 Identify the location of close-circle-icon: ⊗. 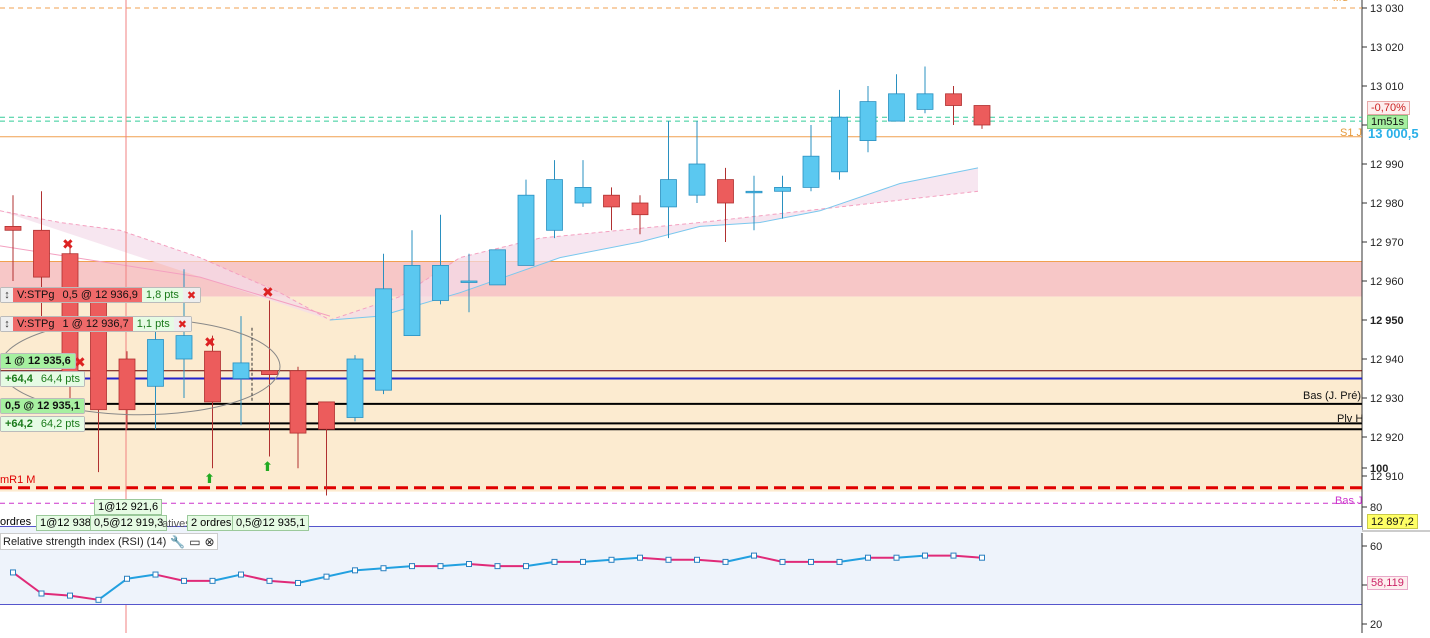
(209, 541).